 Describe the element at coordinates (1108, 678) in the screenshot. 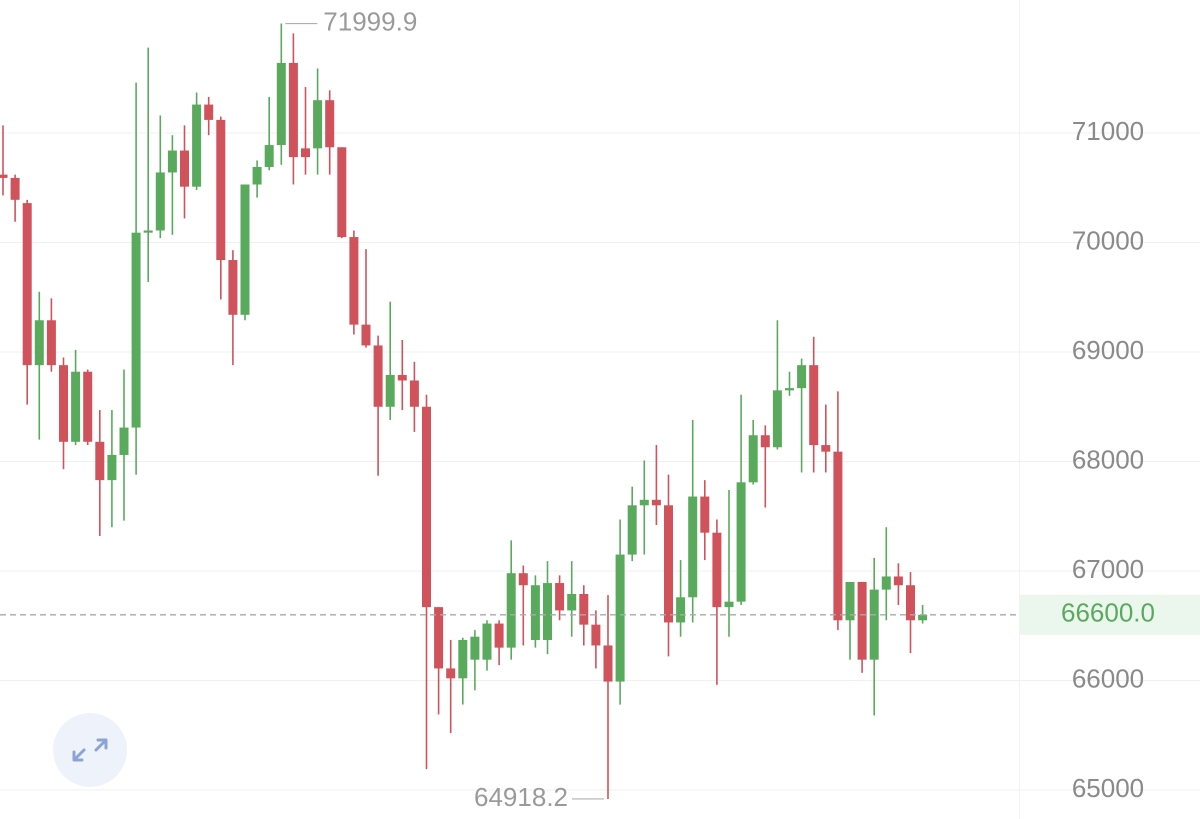

I see `y-tick-label: 66000` at that location.